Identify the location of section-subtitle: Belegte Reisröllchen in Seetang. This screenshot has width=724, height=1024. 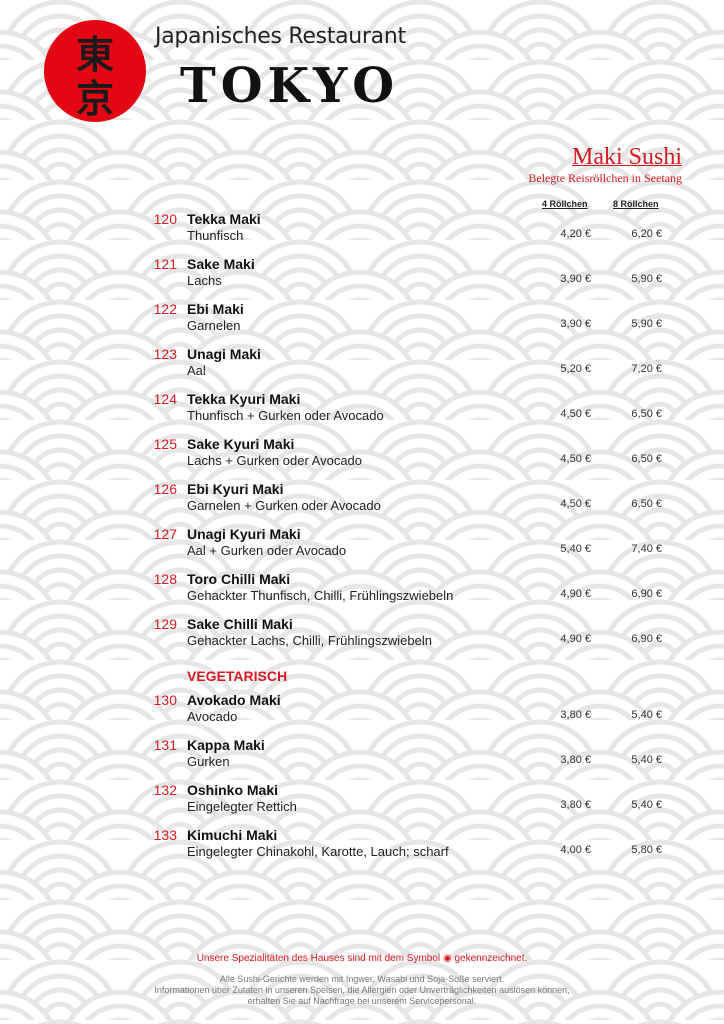
(605, 178).